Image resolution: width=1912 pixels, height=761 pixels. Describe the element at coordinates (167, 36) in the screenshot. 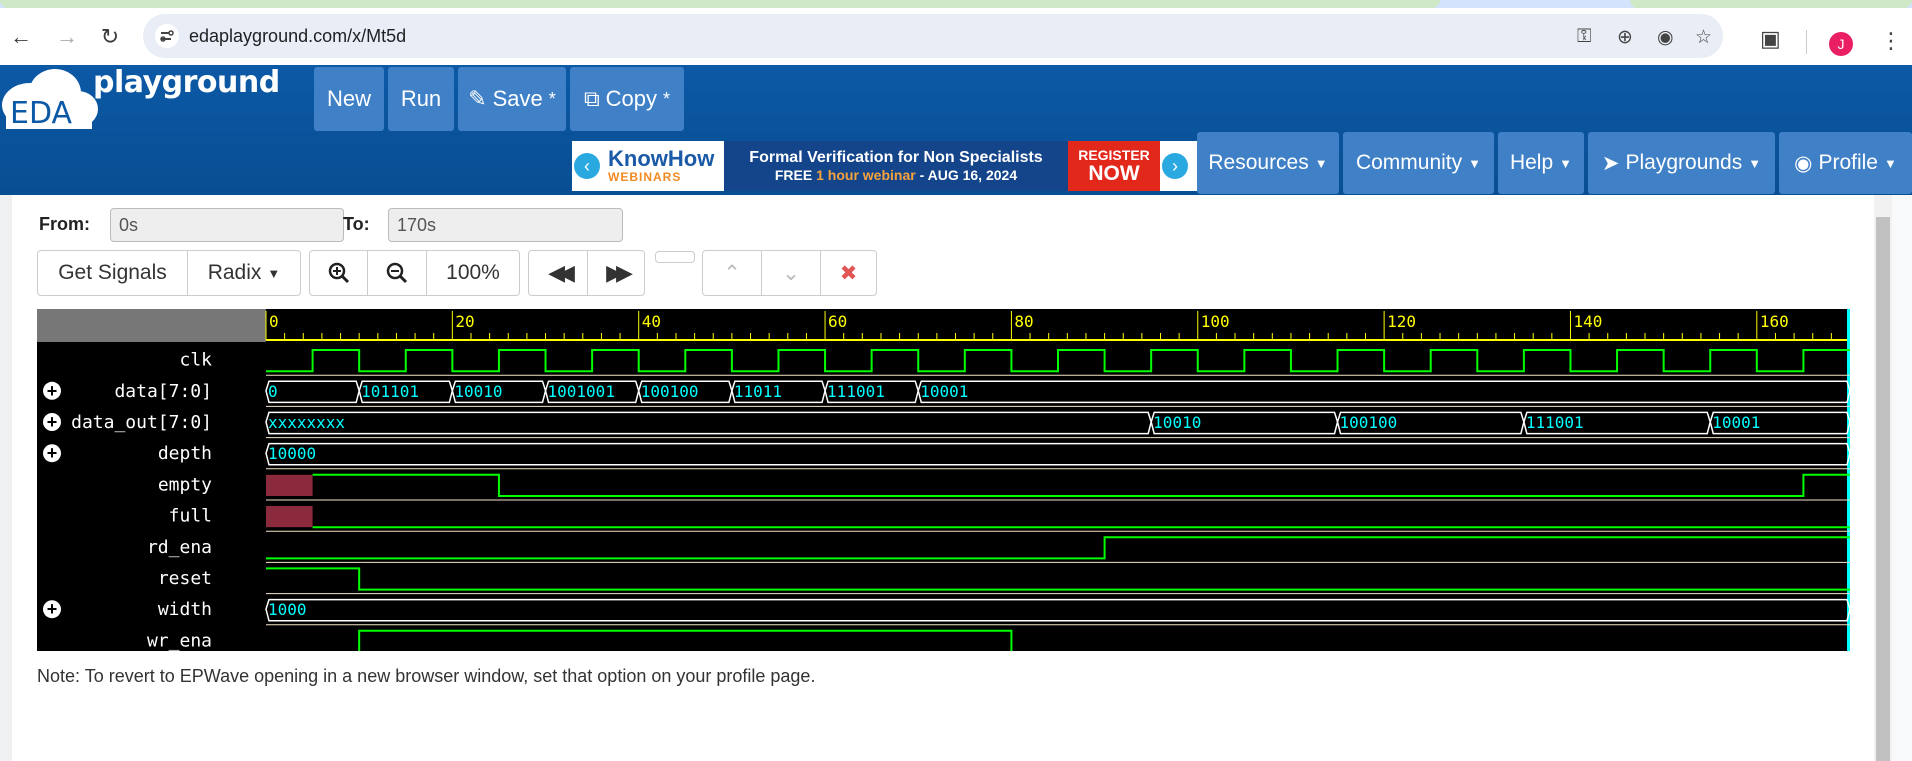

I see `site-info-icon` at that location.